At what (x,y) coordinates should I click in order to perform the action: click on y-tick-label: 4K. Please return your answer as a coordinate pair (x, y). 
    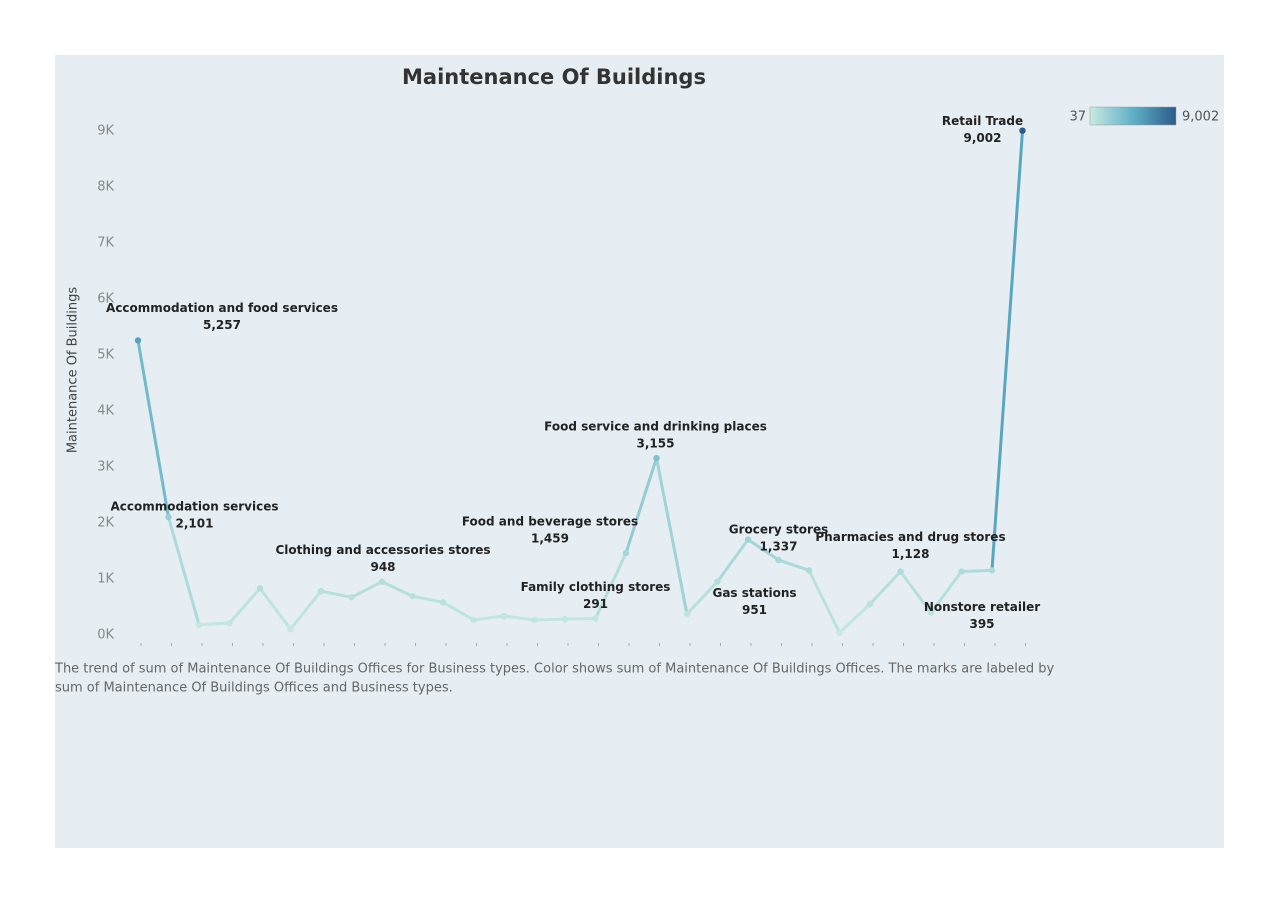
    Looking at the image, I should click on (105, 410).